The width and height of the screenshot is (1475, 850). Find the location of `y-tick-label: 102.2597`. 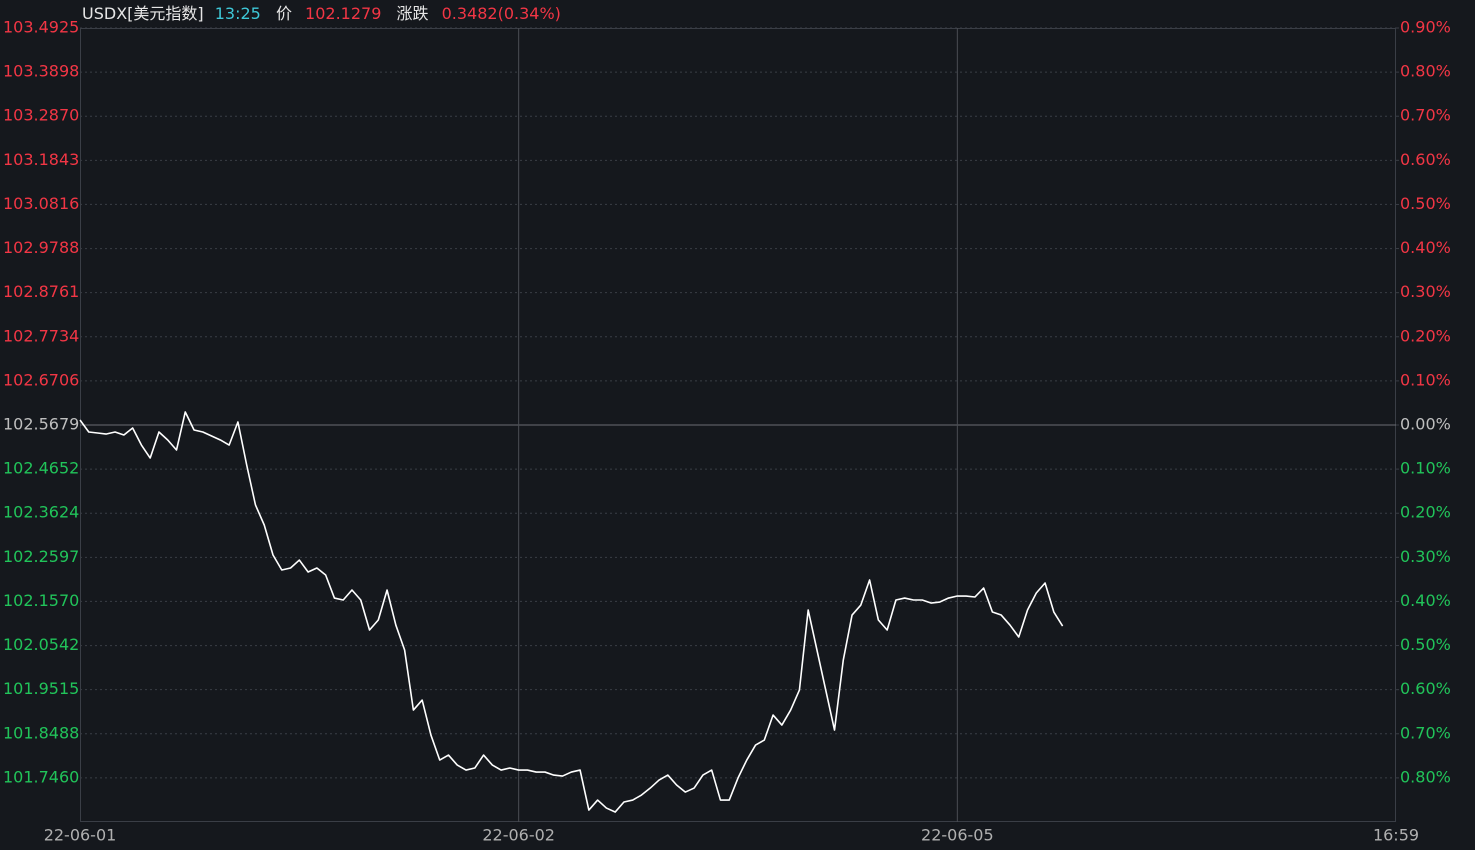

y-tick-label: 102.2597 is located at coordinates (41, 556).